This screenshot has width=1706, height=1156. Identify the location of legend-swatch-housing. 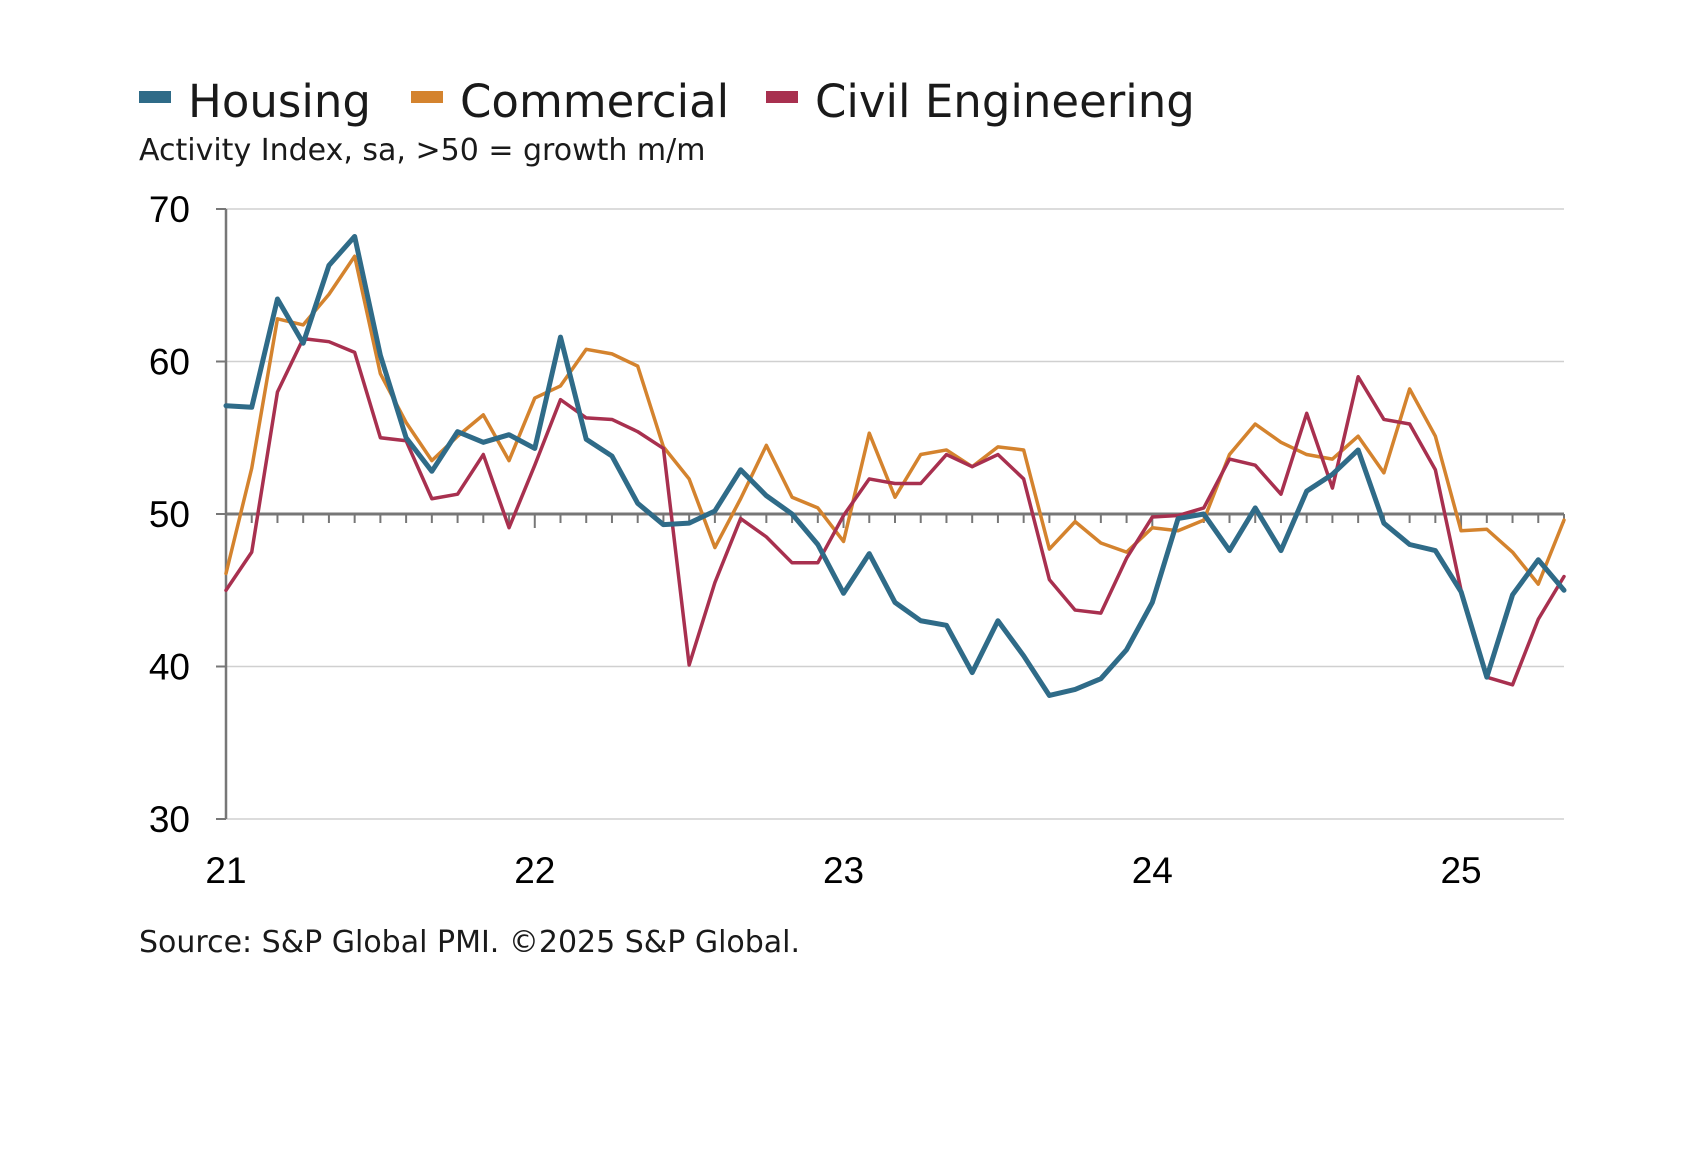
(155, 97).